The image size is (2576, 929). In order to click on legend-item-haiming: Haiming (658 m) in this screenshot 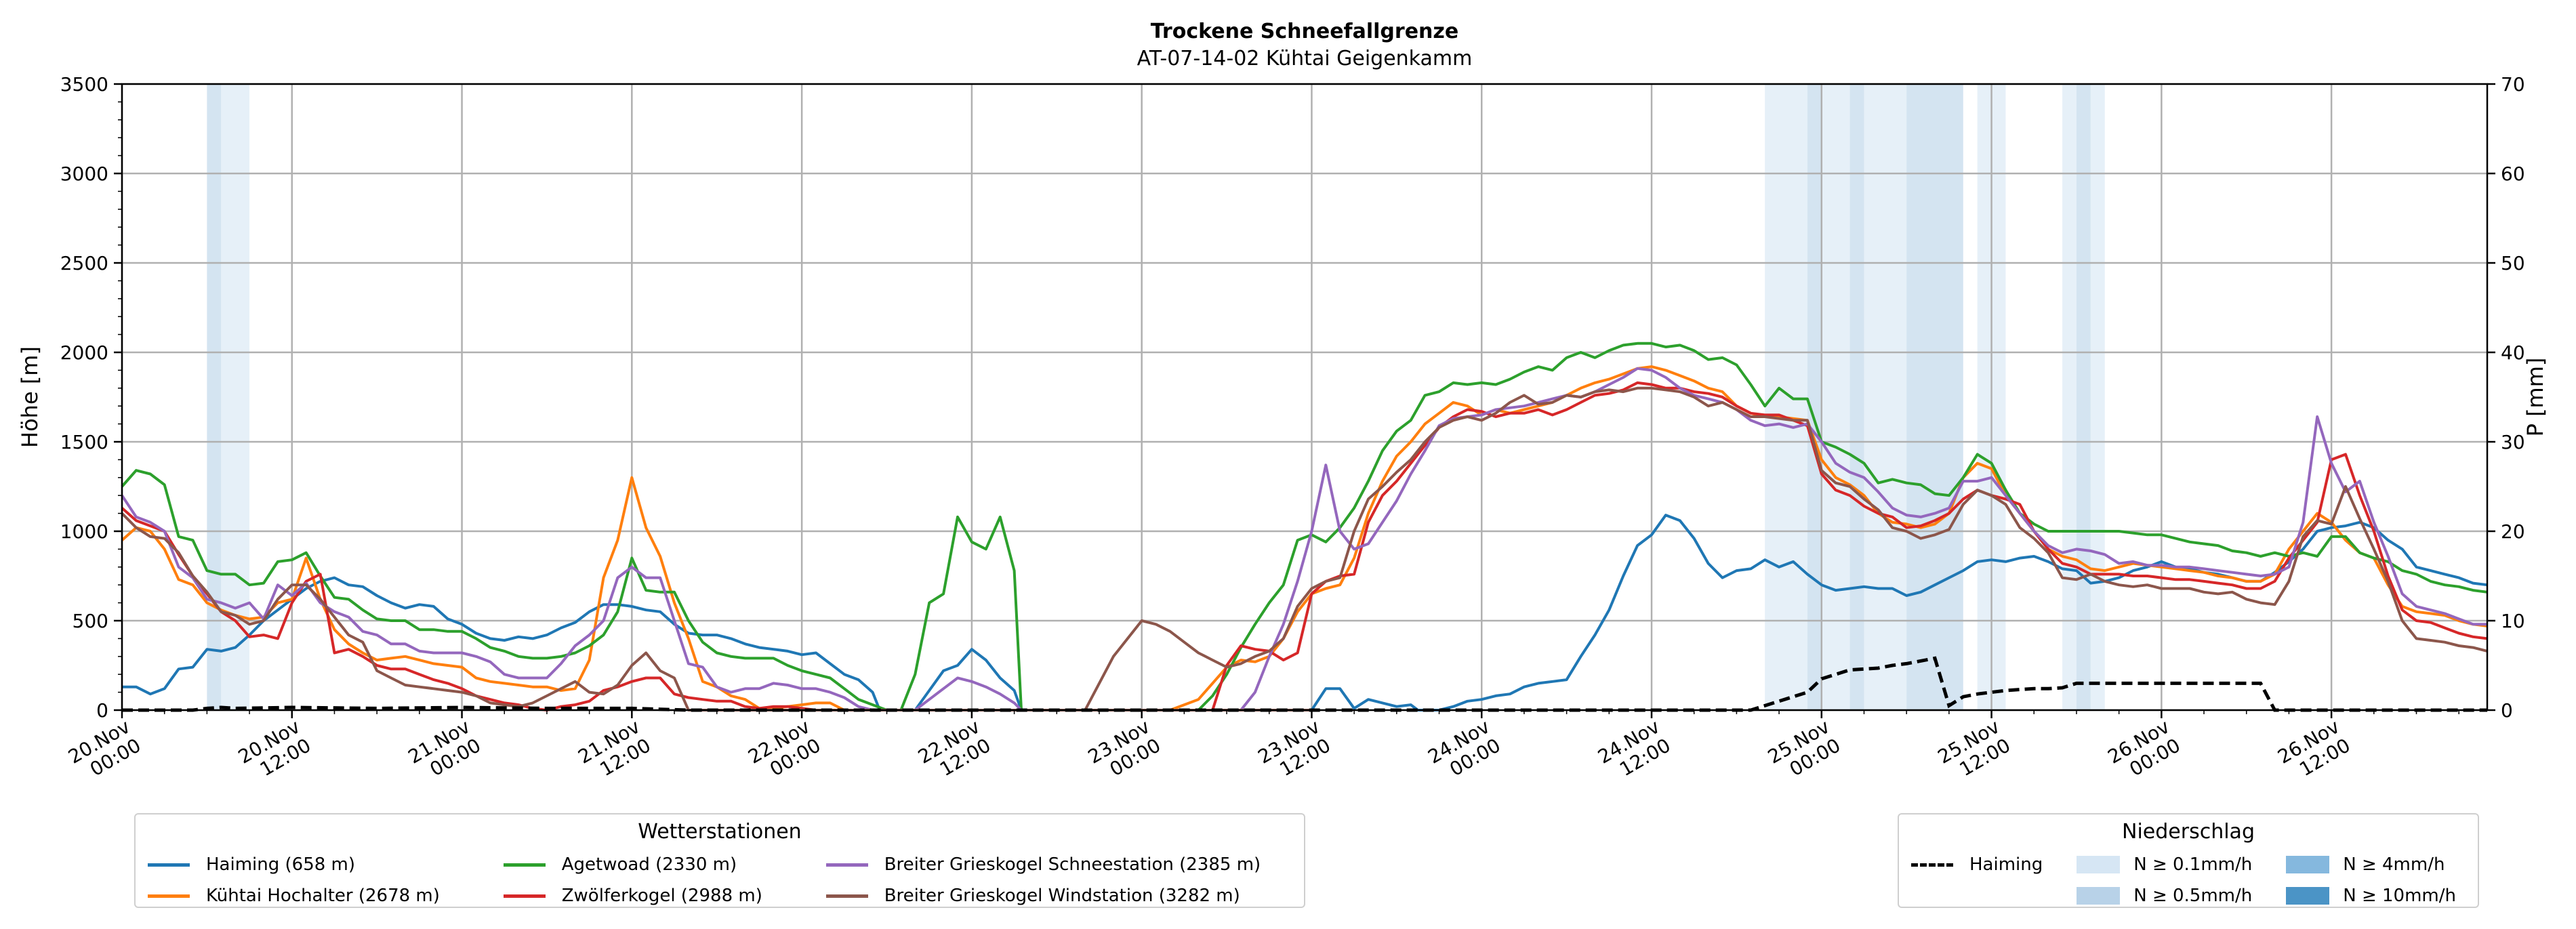, I will do `click(309, 865)`.